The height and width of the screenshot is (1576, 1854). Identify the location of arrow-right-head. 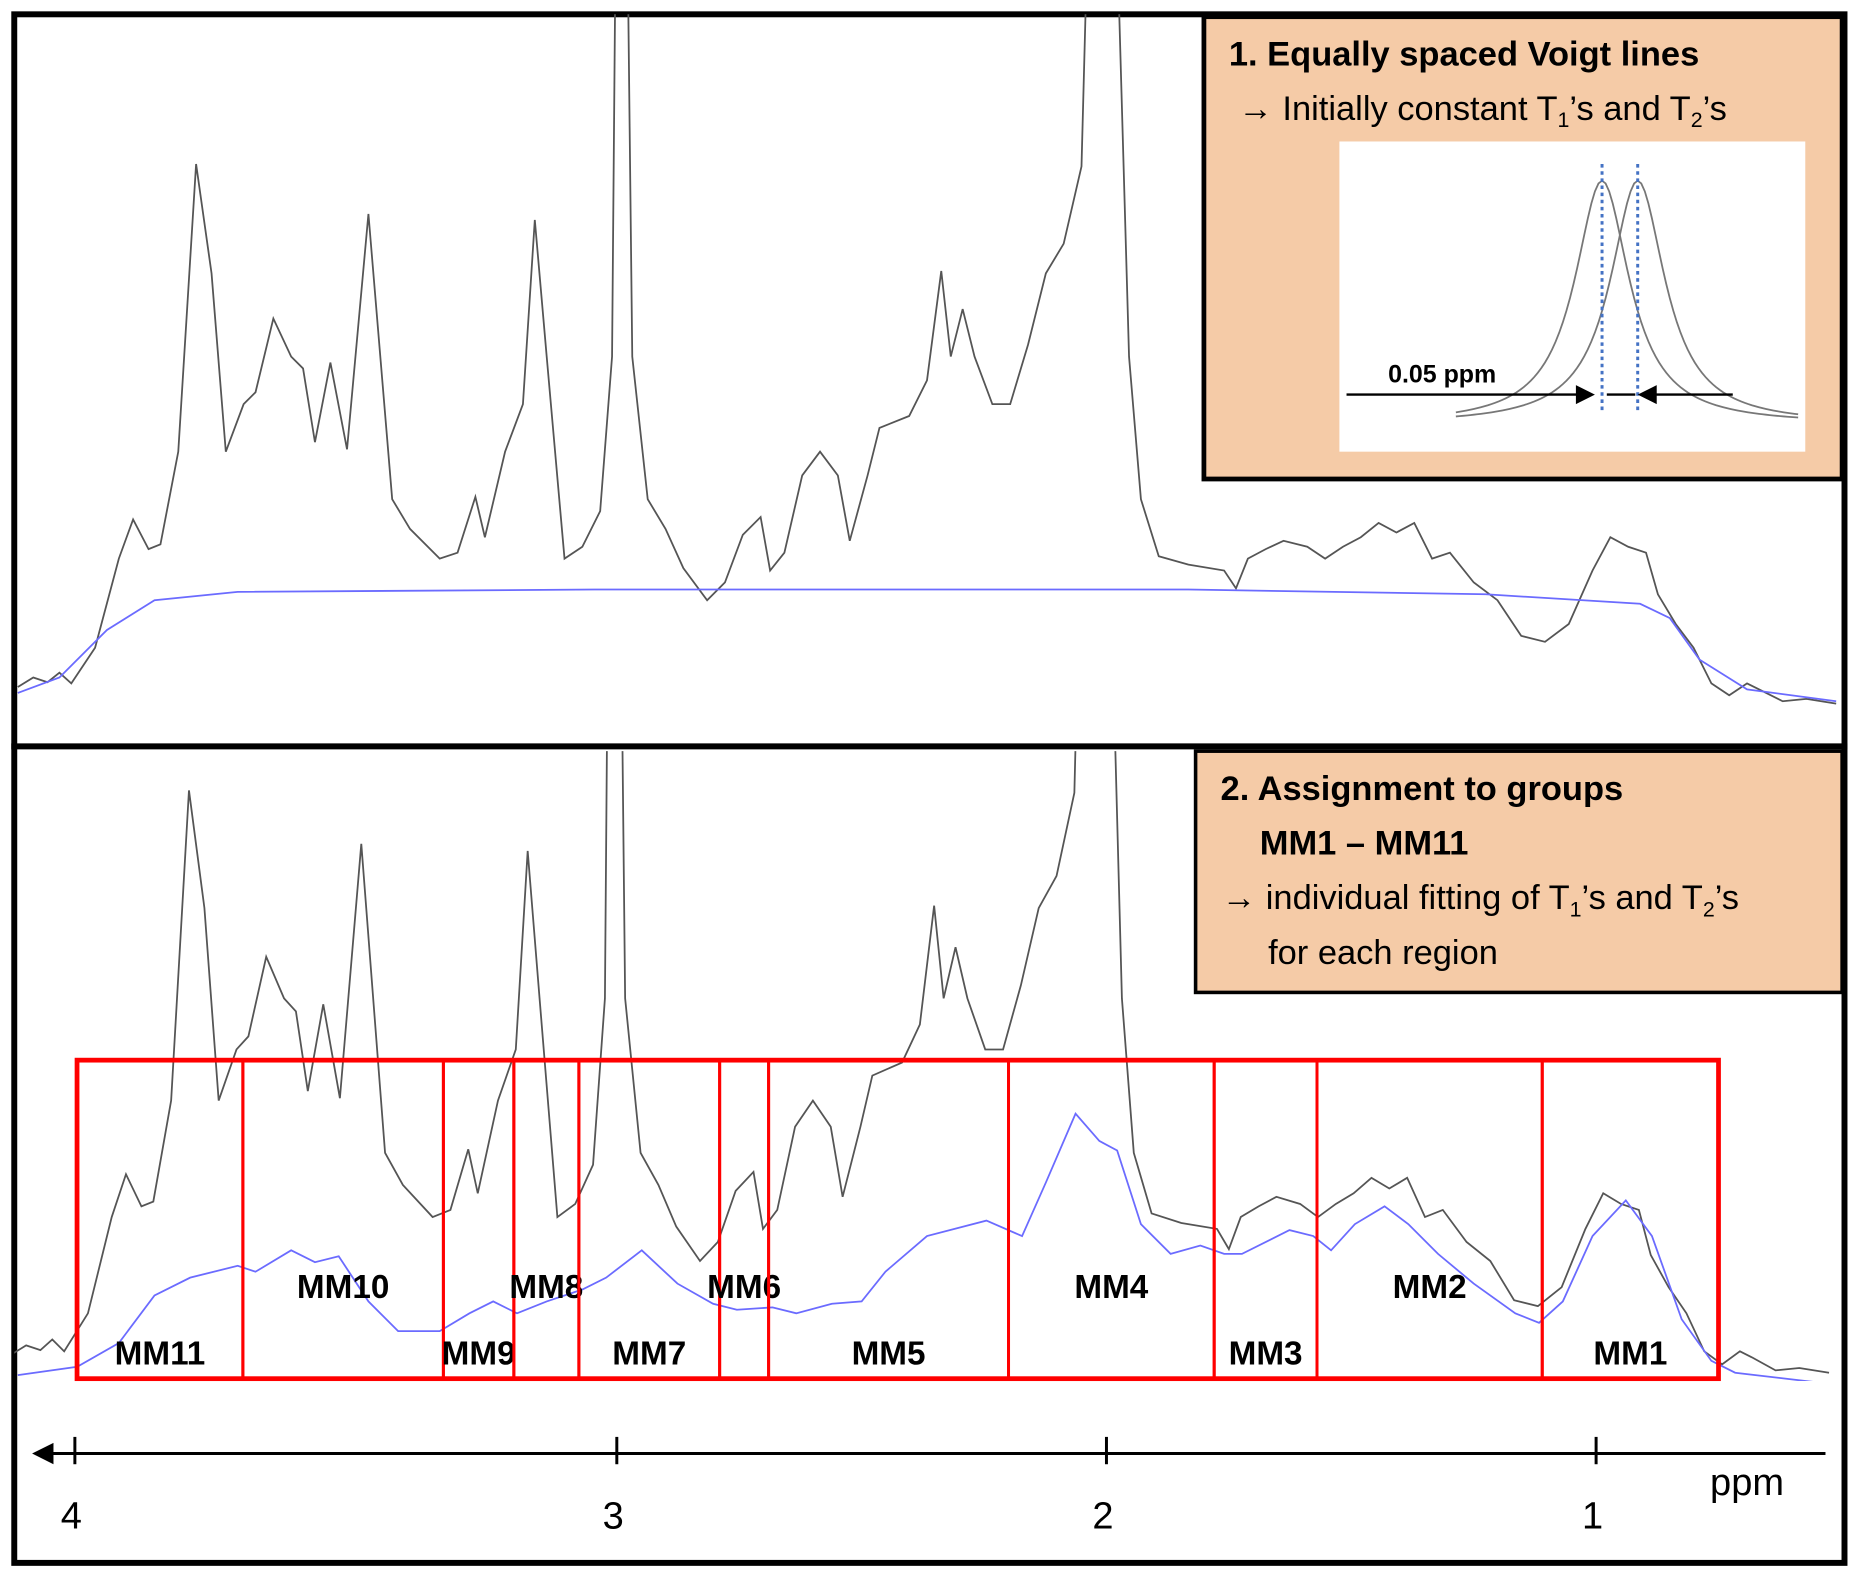
(1585, 395).